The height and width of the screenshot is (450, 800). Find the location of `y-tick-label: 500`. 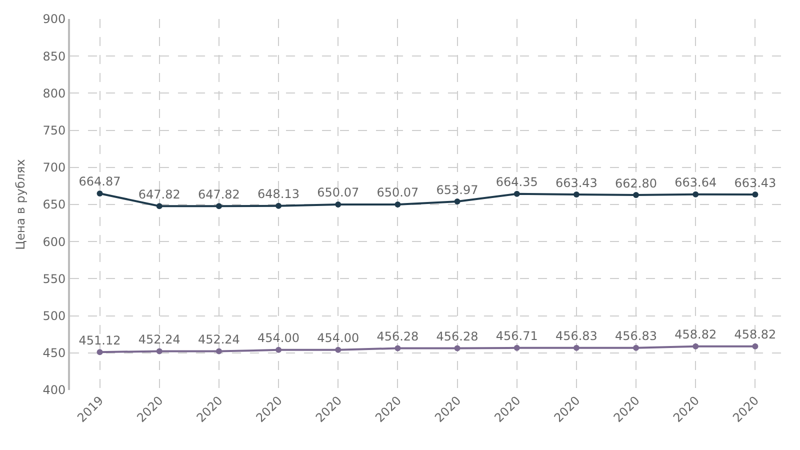

y-tick-label: 500 is located at coordinates (54, 316).